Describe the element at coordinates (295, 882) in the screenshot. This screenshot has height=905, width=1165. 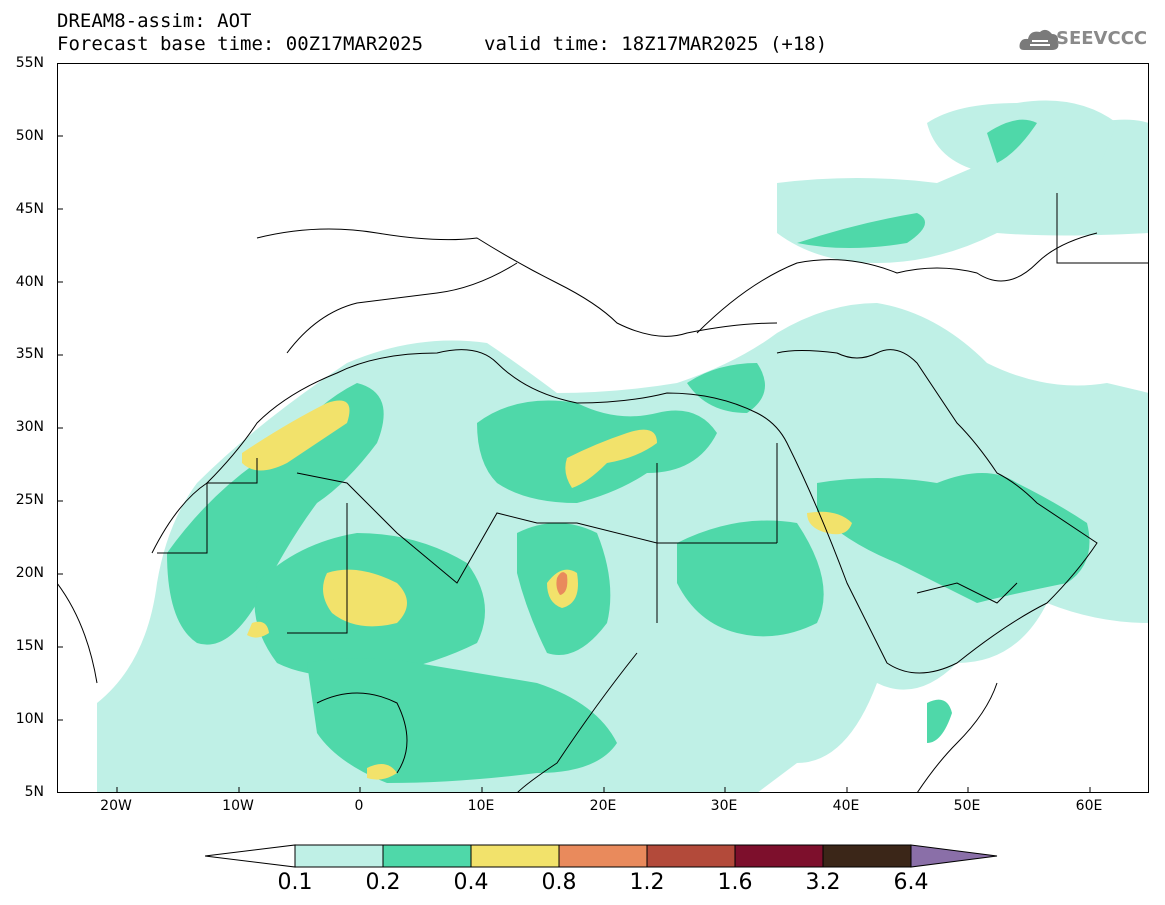
I see `colorbar-label: 0.1` at that location.